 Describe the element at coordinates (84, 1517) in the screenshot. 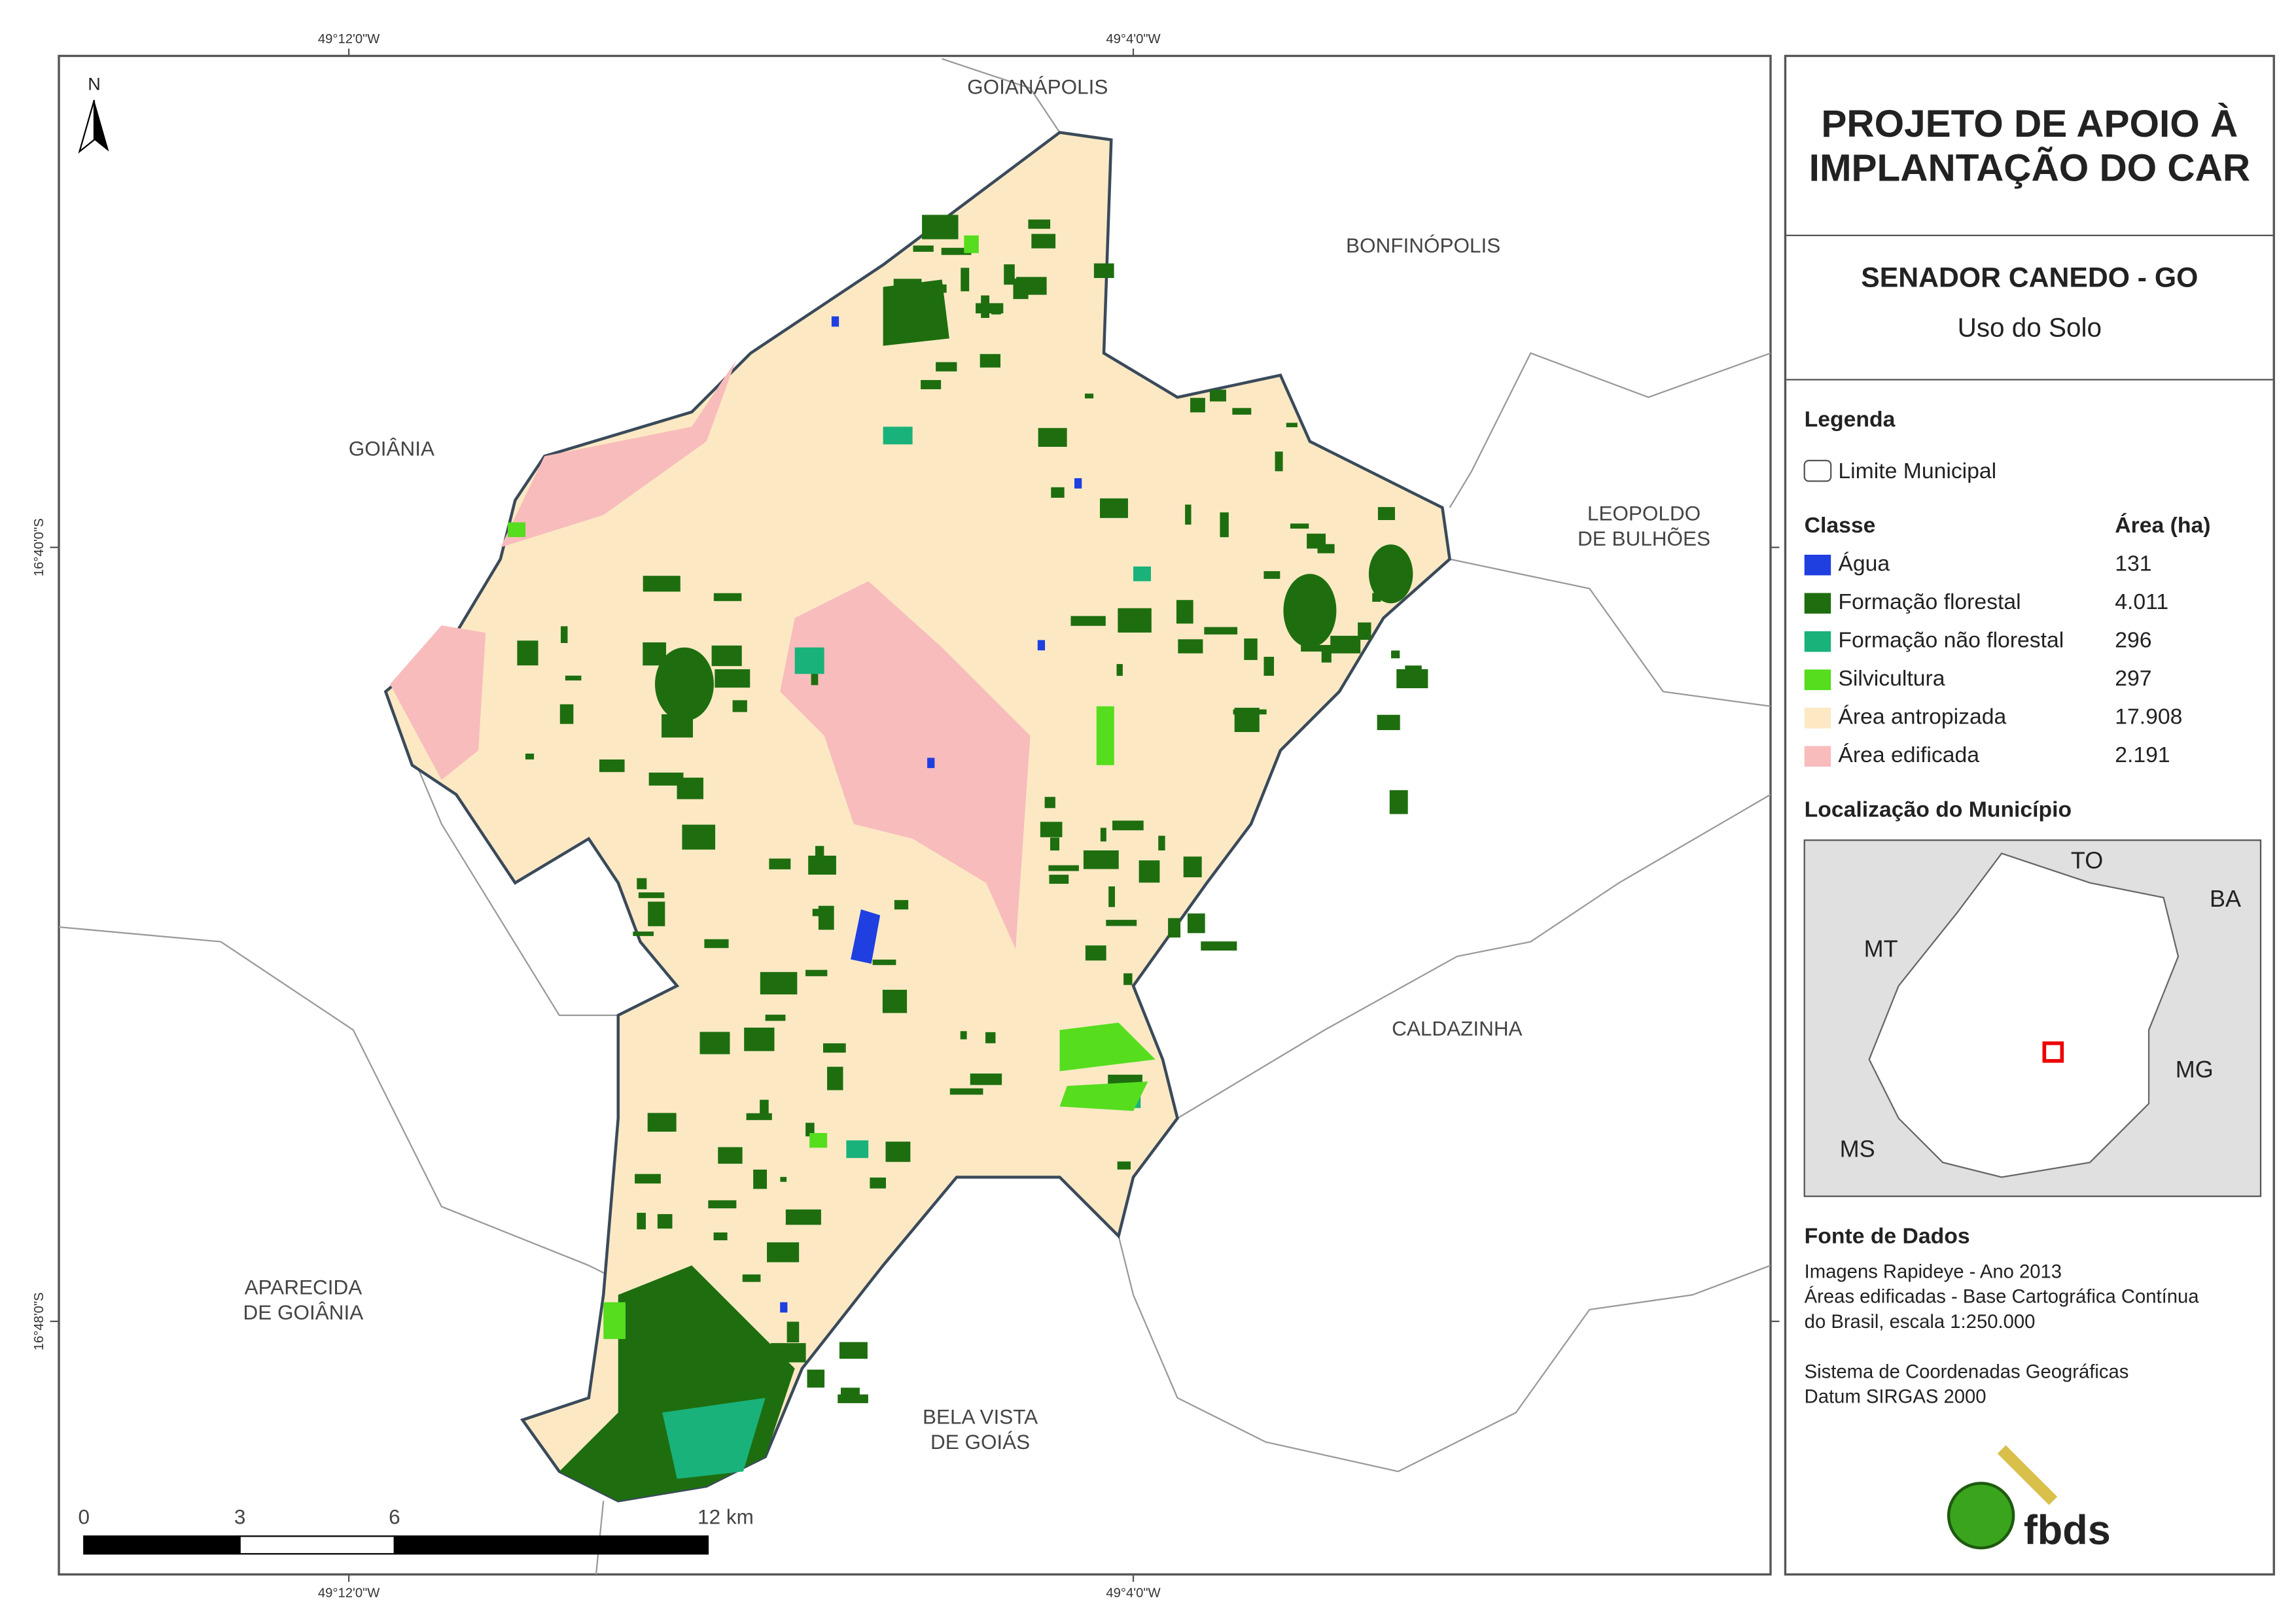

I see `scale-label: 0` at that location.